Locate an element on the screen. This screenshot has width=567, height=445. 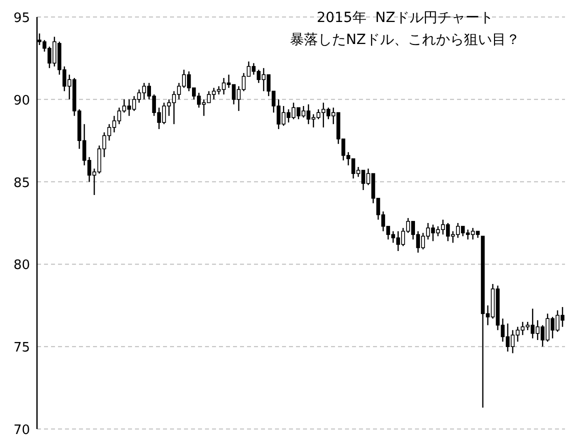
y-tick-label: 70 is located at coordinates (21, 430).